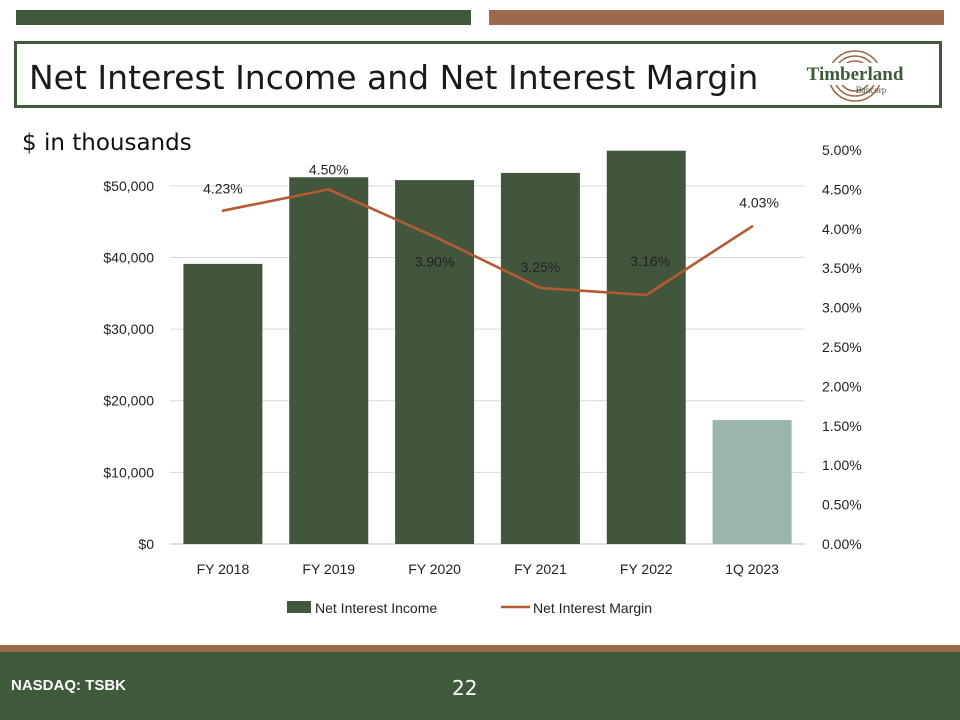 The image size is (960, 720). What do you see at coordinates (329, 169) in the screenshot?
I see `margin-data-label: 4.50%` at bounding box center [329, 169].